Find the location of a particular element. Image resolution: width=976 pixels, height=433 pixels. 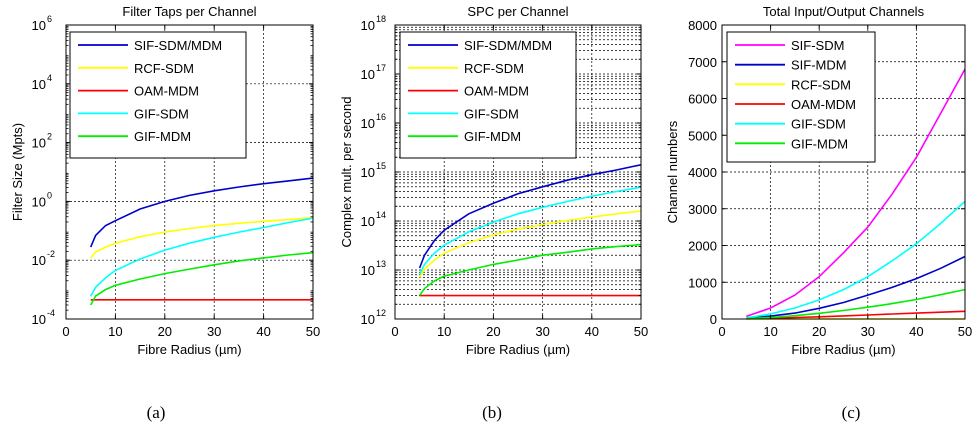

legend-label: RCF-SDM is located at coordinates (164, 68).